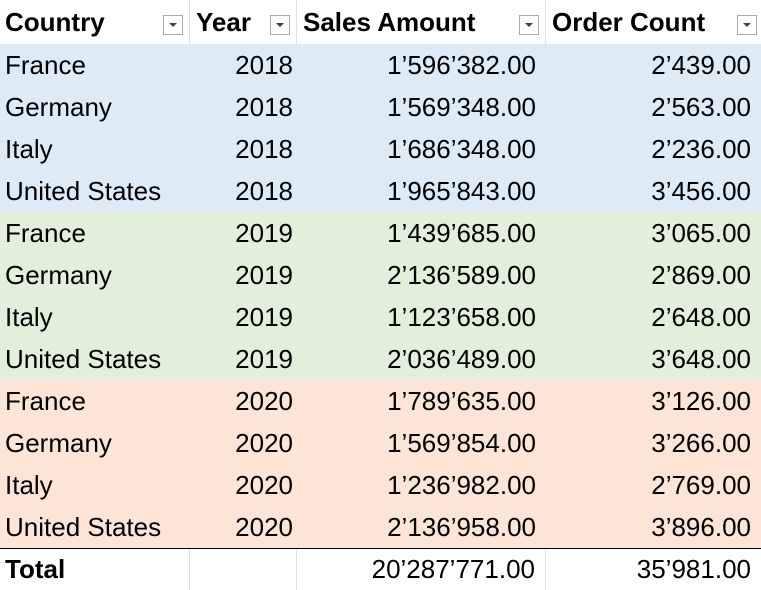 Image resolution: width=761 pixels, height=590 pixels. What do you see at coordinates (653, 65) in the screenshot?
I see `cell-order-count: 2’439.00` at bounding box center [653, 65].